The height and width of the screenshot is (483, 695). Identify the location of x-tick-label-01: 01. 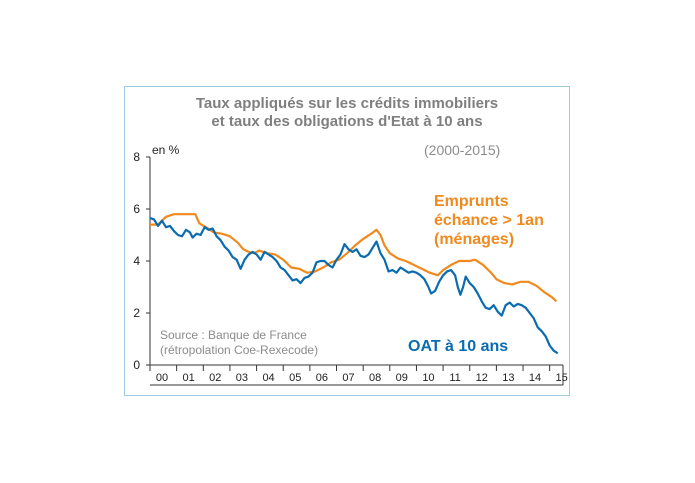
(189, 378).